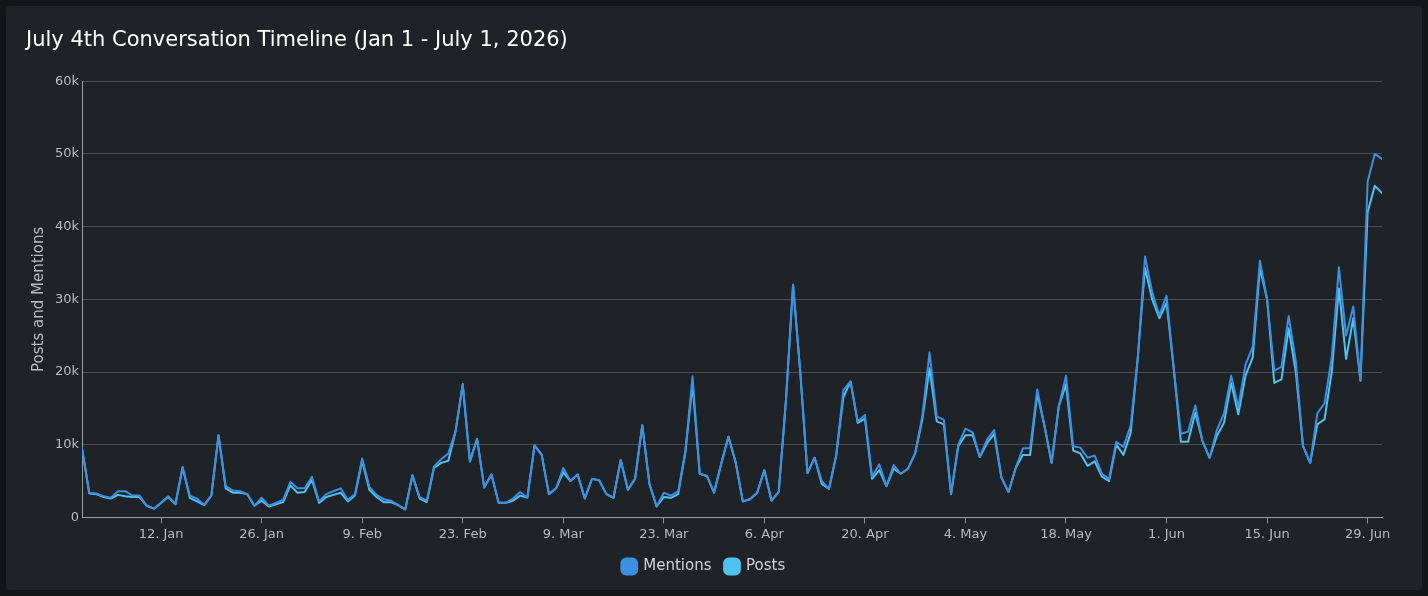 This screenshot has width=1428, height=596. What do you see at coordinates (75, 516) in the screenshot?
I see `y-tick-label: 0` at bounding box center [75, 516].